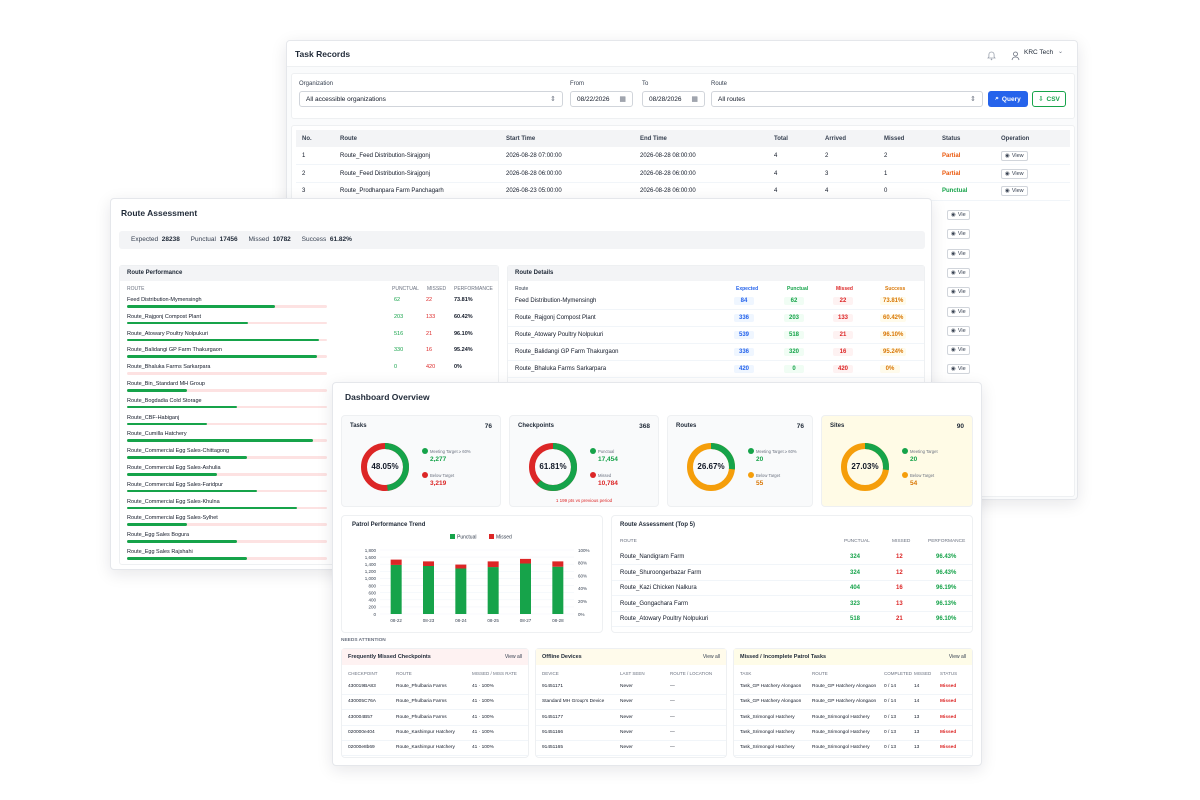  What do you see at coordinates (608, 459) in the screenshot?
I see `legend-value: 17,454` at bounding box center [608, 459].